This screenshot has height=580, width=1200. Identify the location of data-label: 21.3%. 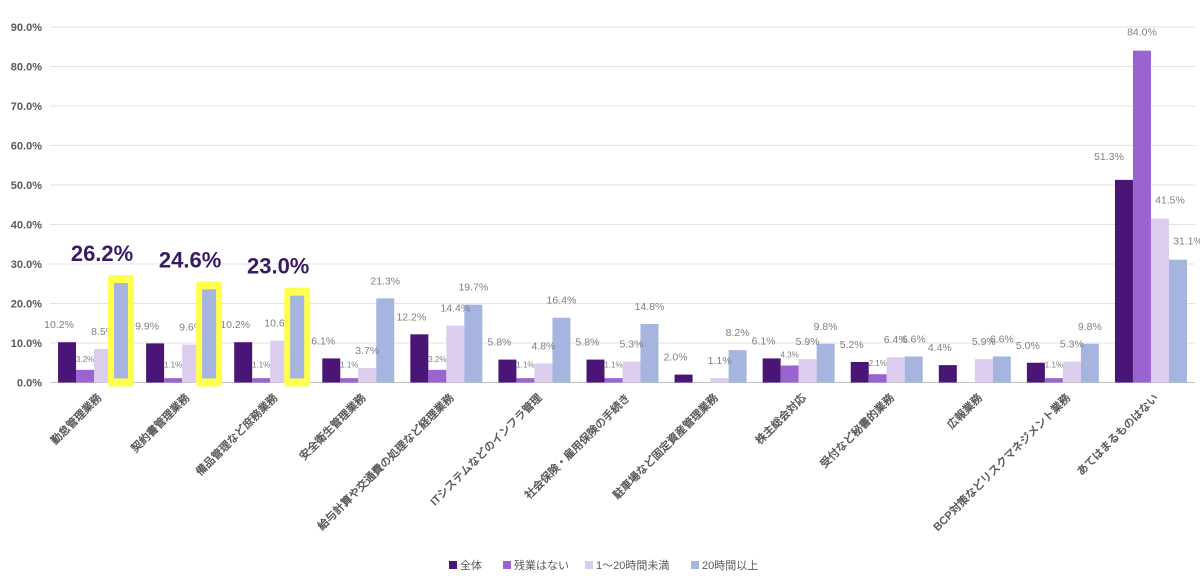
(385, 281).